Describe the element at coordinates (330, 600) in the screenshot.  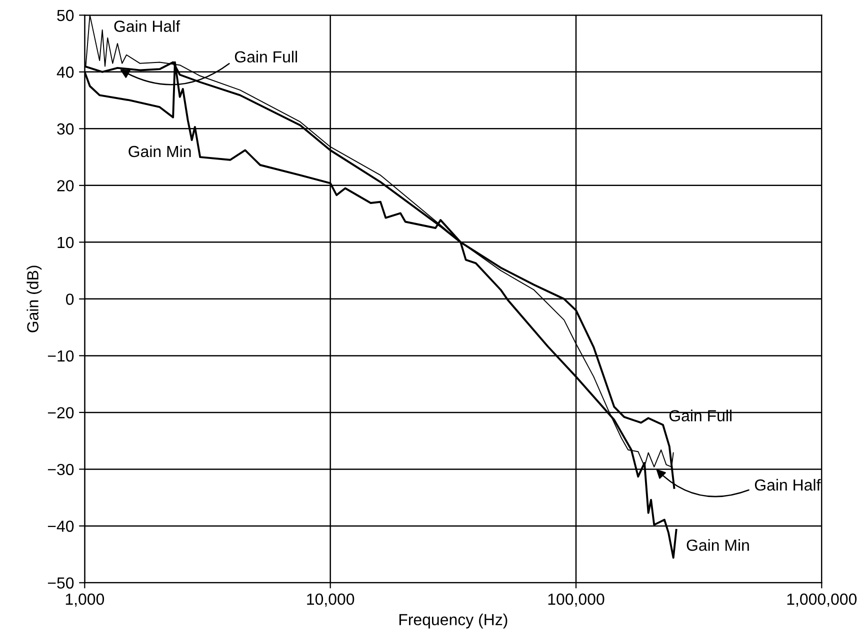
I see `x-tick-label: 10,000` at that location.